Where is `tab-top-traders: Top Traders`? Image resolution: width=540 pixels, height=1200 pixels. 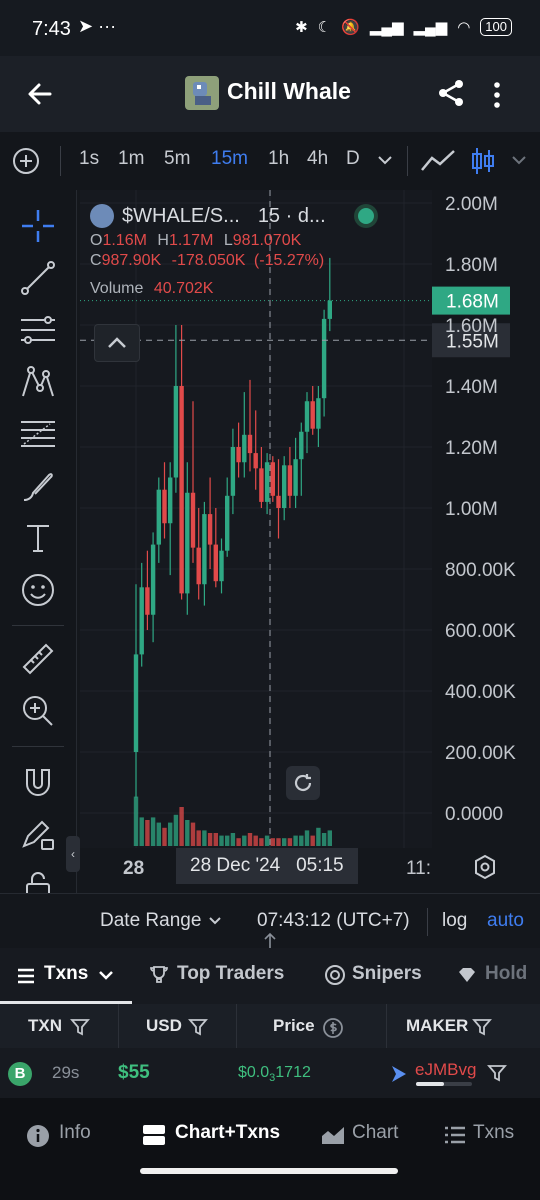 tab-top-traders: Top Traders is located at coordinates (231, 973).